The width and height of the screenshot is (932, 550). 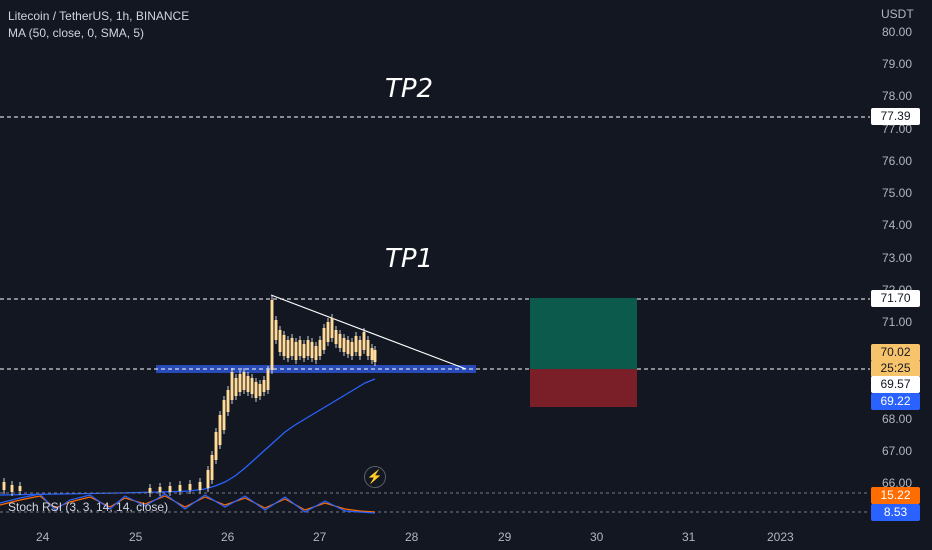 I want to click on price-tick: 66.00, so click(x=897, y=483).